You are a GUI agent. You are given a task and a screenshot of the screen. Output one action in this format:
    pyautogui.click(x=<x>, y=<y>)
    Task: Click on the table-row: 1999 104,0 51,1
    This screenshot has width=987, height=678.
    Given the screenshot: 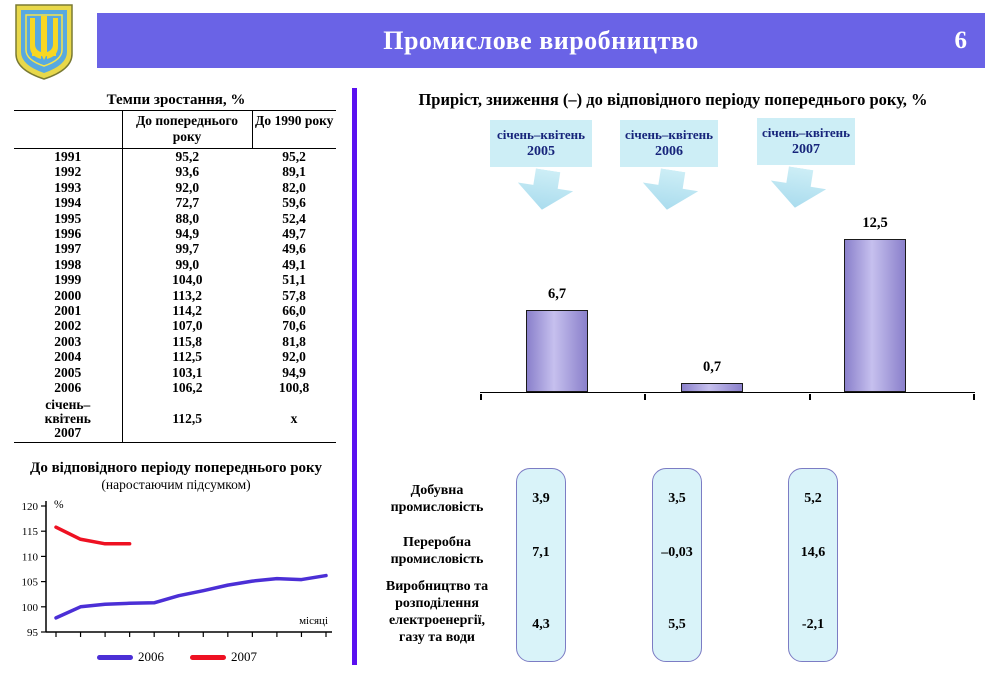 What is the action you would take?
    pyautogui.click(x=175, y=280)
    